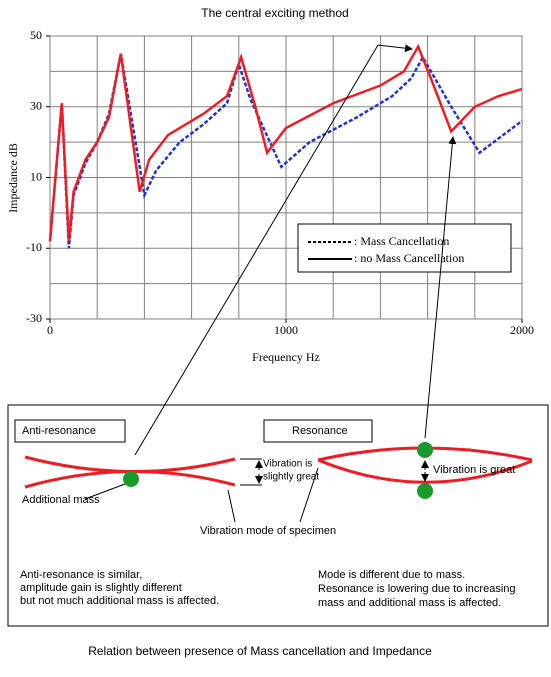  What do you see at coordinates (36, 35) in the screenshot?
I see `y-tick-label: 50` at bounding box center [36, 35].